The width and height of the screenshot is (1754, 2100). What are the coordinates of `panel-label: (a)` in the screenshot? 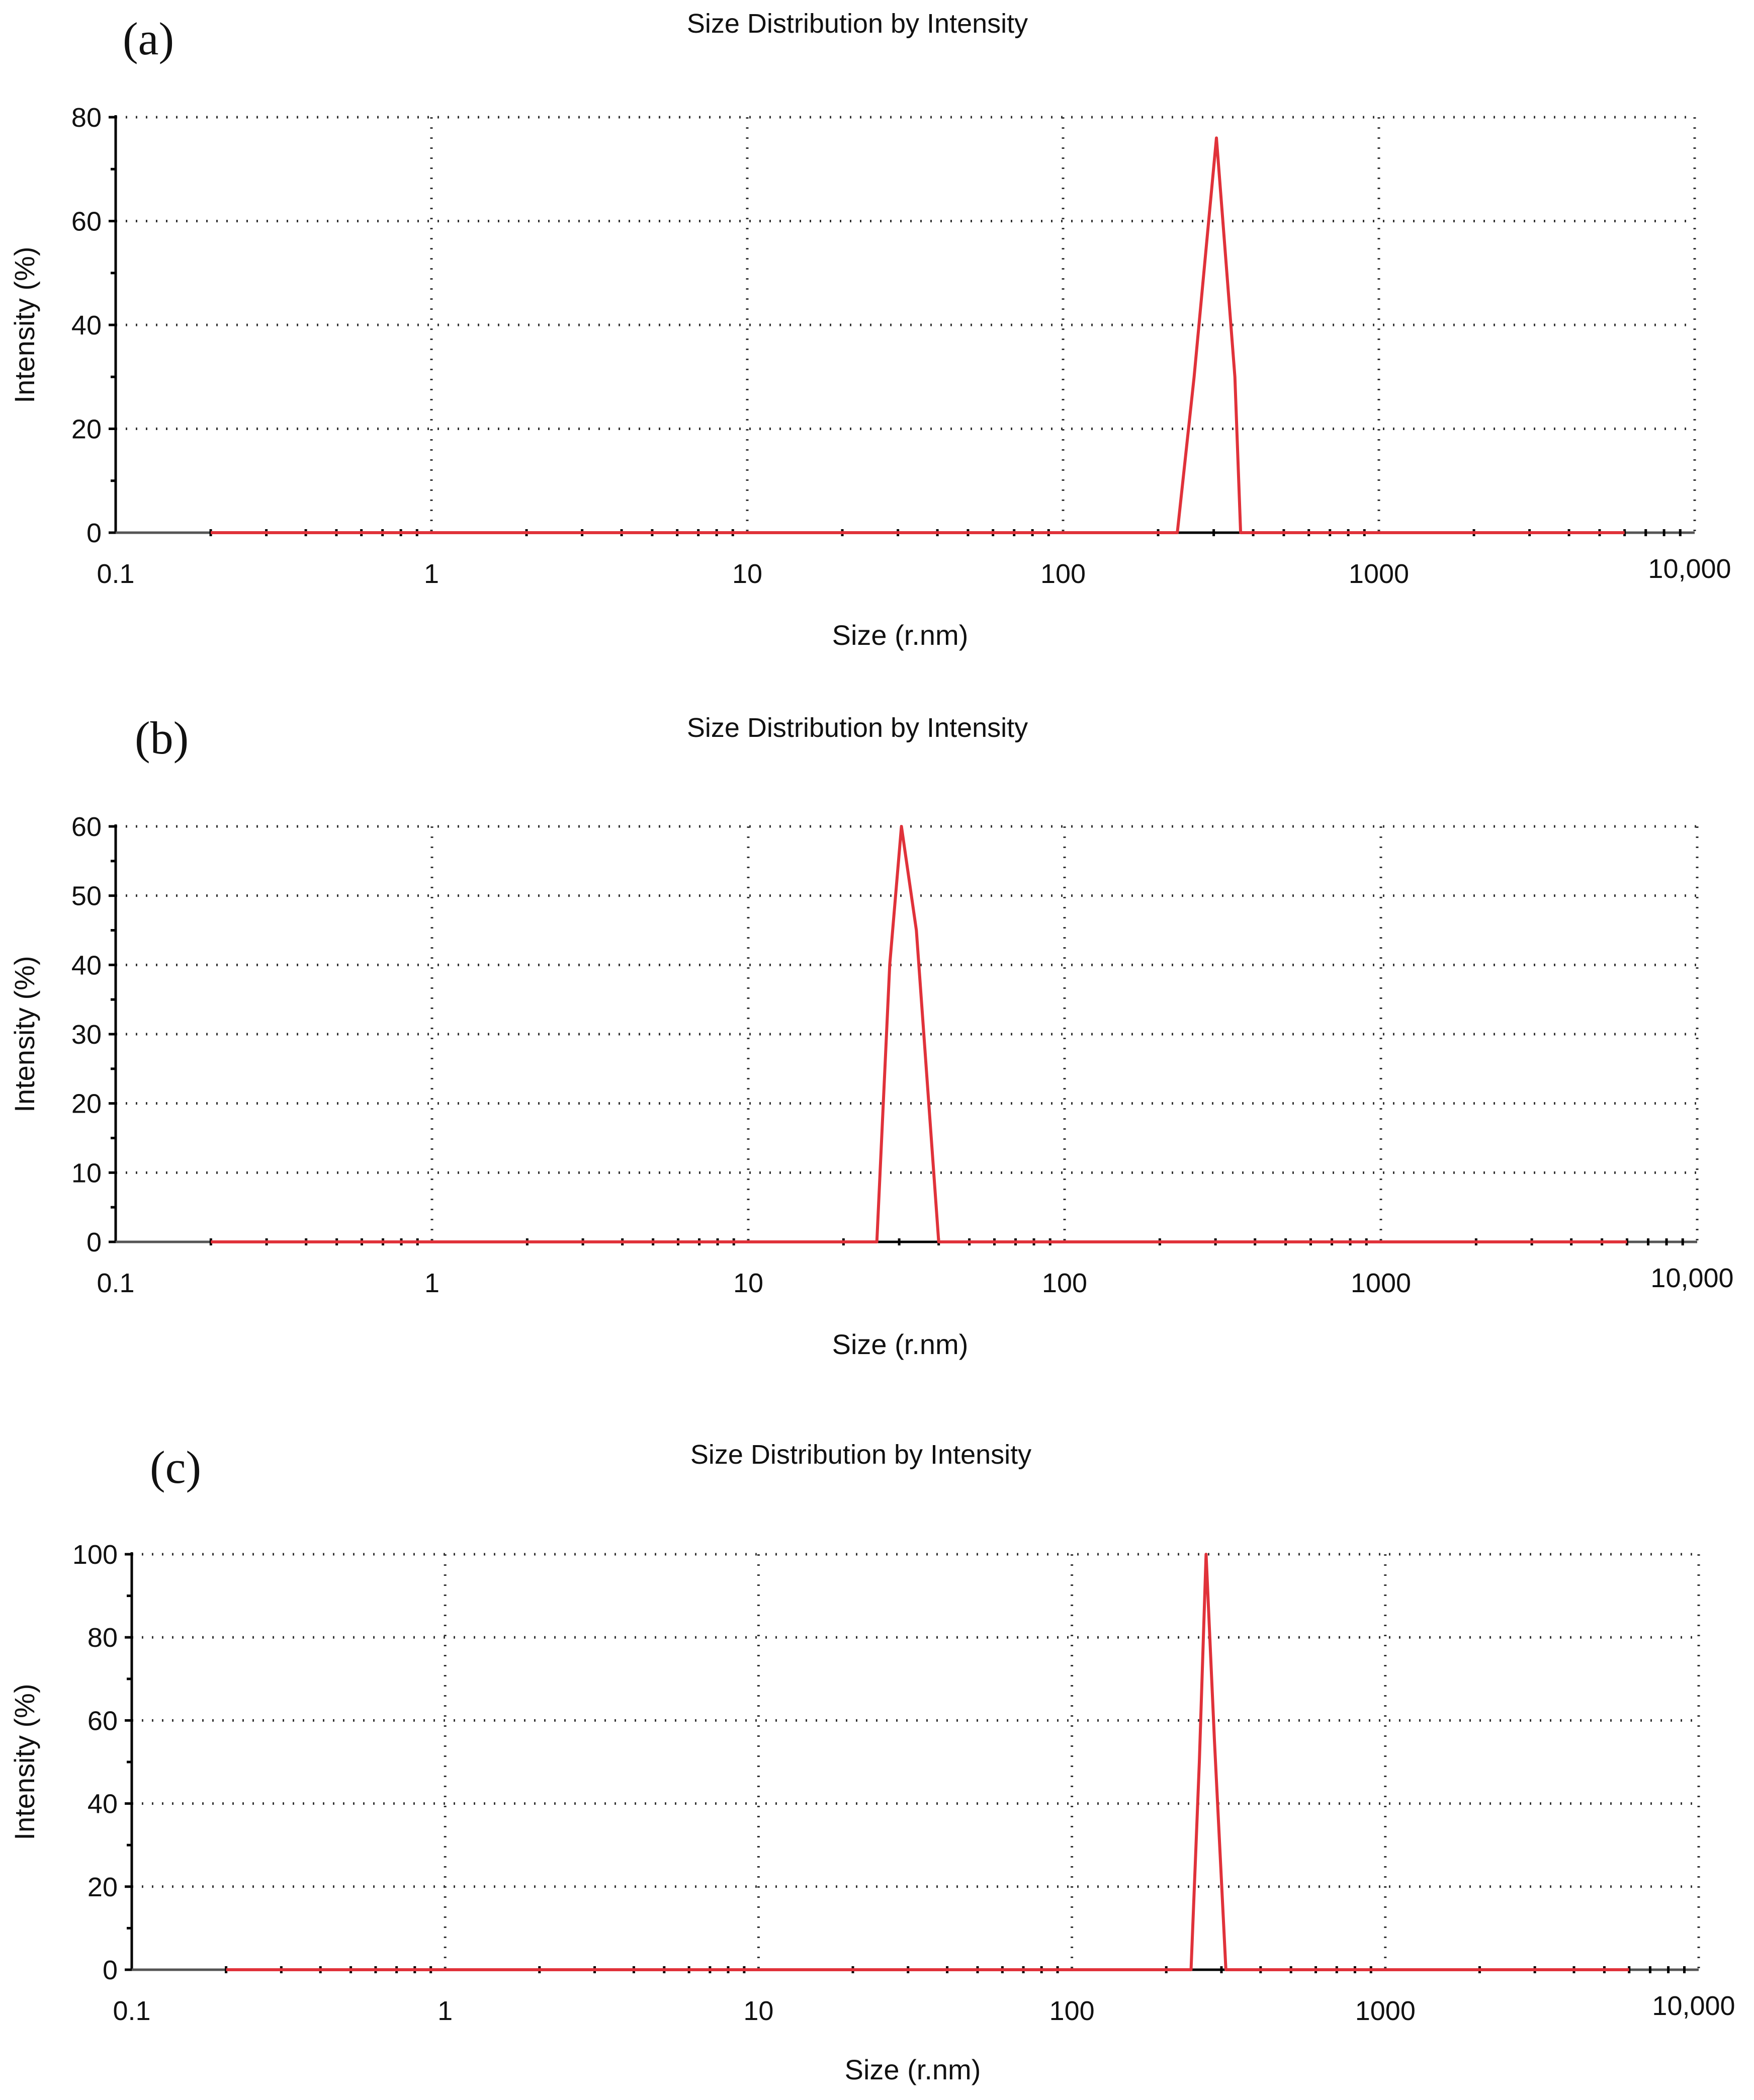 It's located at (148, 38).